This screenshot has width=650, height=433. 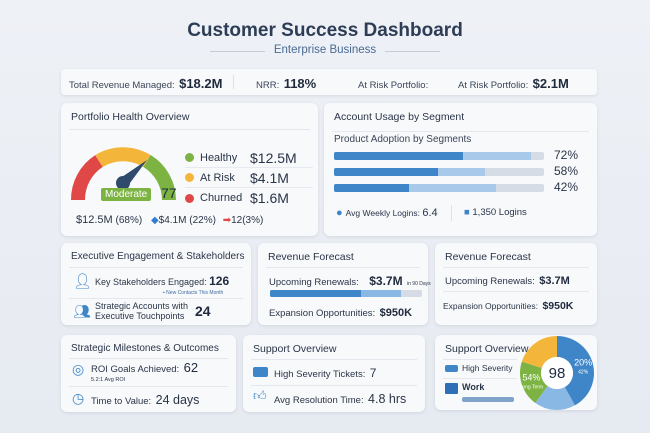 What do you see at coordinates (130, 117) in the screenshot?
I see `card-title: Portfolio Health Overview` at bounding box center [130, 117].